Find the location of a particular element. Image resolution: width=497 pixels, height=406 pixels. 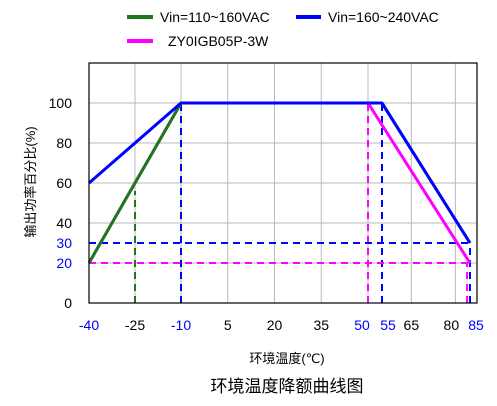

y-tick-label-2: 30 is located at coordinates (64, 243).